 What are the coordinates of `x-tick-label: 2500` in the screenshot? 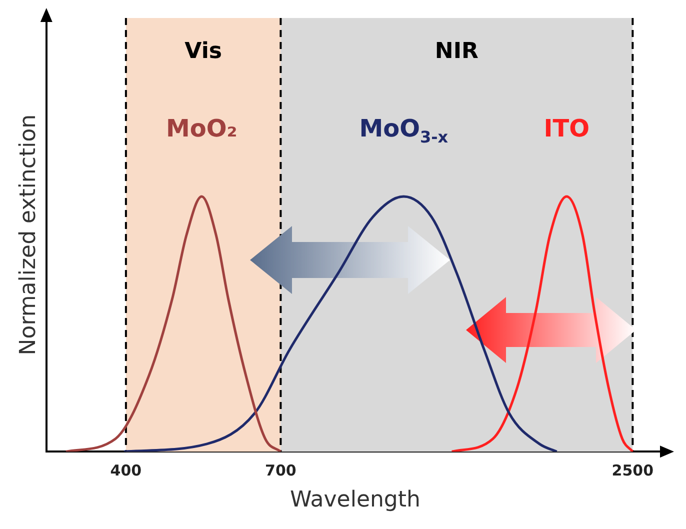 It's located at (633, 470).